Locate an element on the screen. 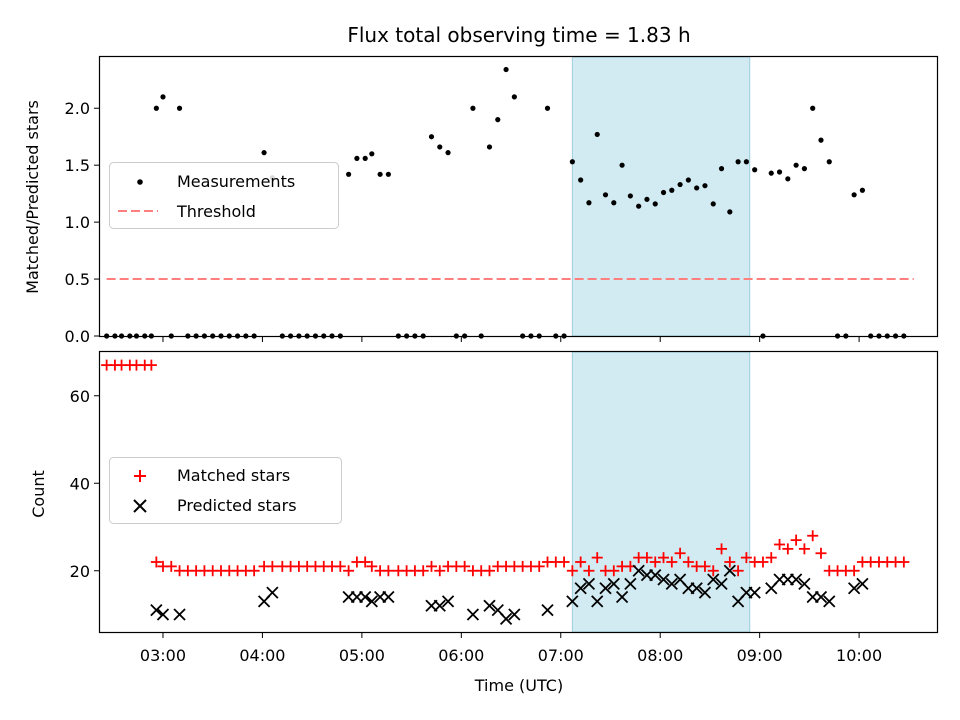 This screenshot has width=960, height=720. top-y-ticks: 0.0 0.5 1.0 1.5 2.0 is located at coordinates (82, 222).